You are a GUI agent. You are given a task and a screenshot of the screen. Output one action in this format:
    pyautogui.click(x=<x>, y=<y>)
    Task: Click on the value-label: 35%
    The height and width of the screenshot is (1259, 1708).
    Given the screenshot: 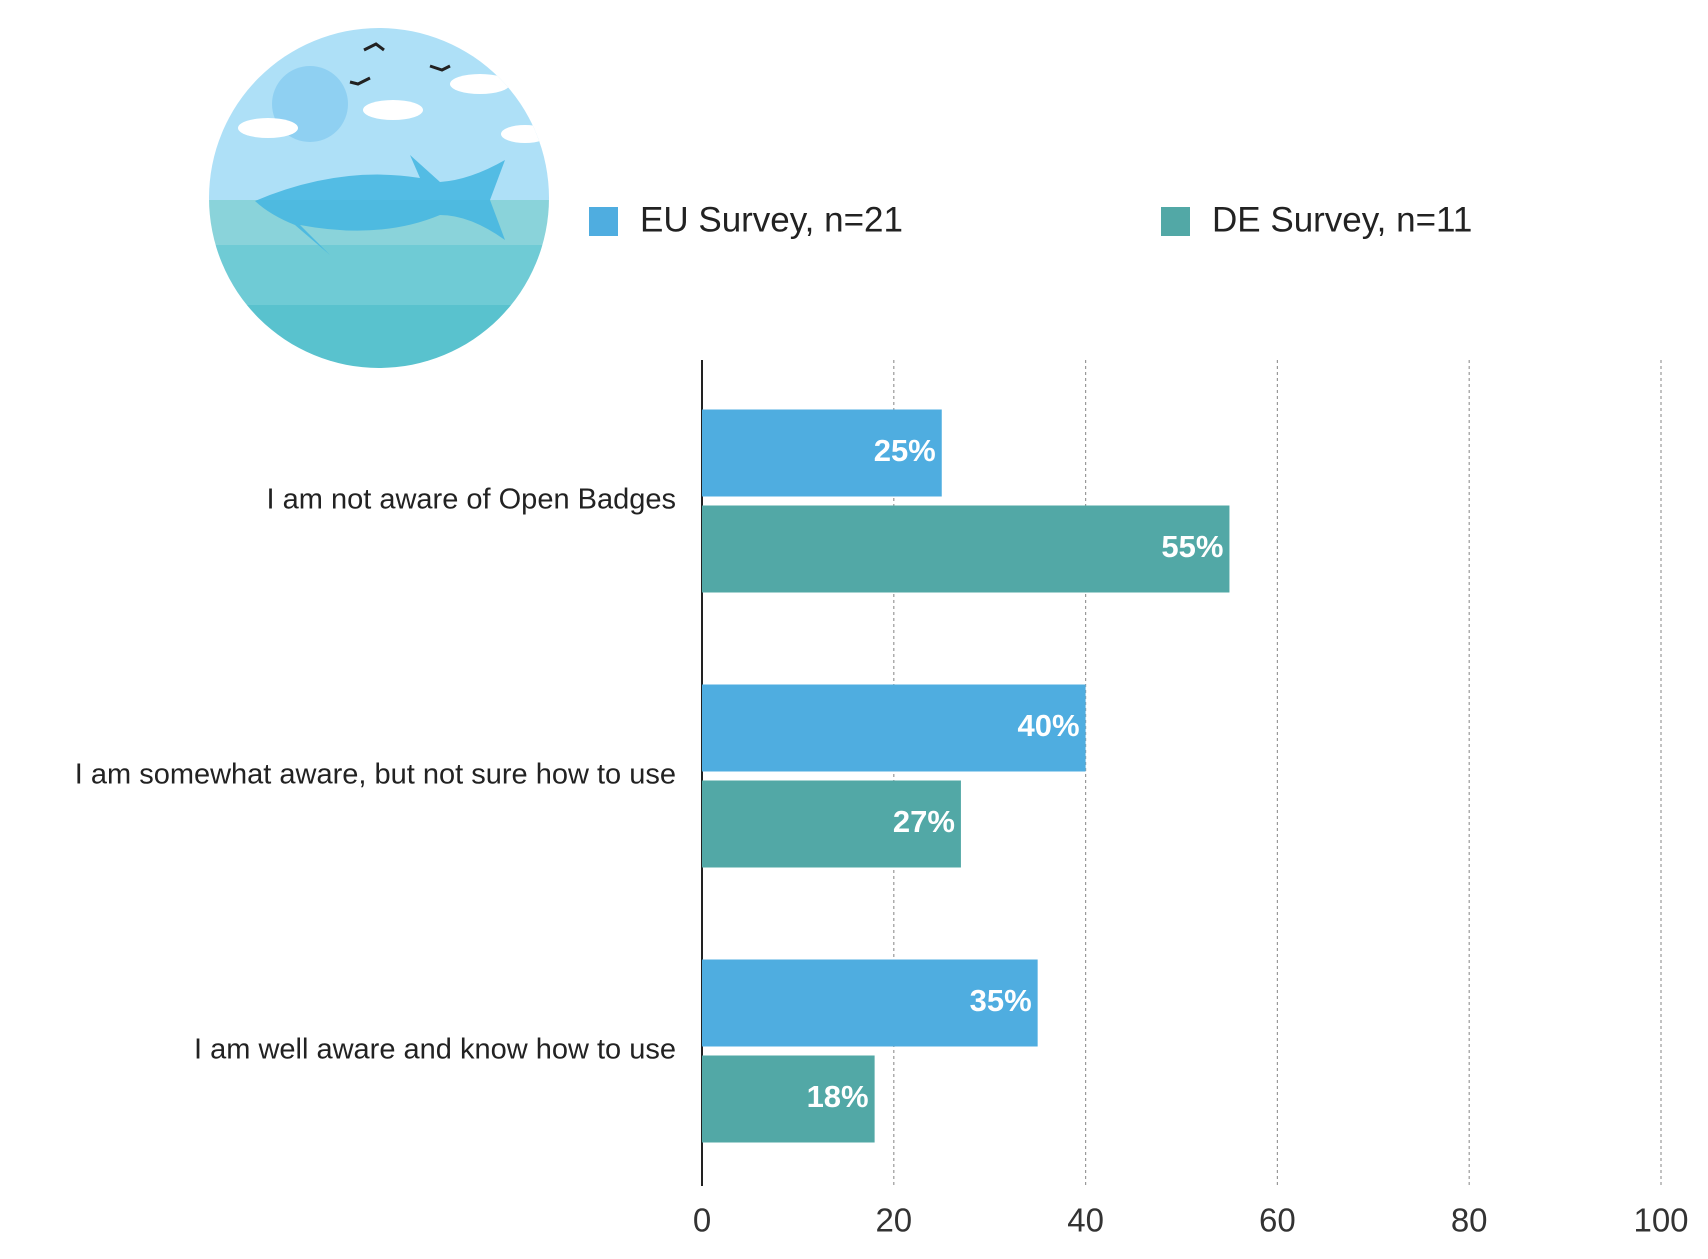 What is the action you would take?
    pyautogui.click(x=1001, y=1000)
    